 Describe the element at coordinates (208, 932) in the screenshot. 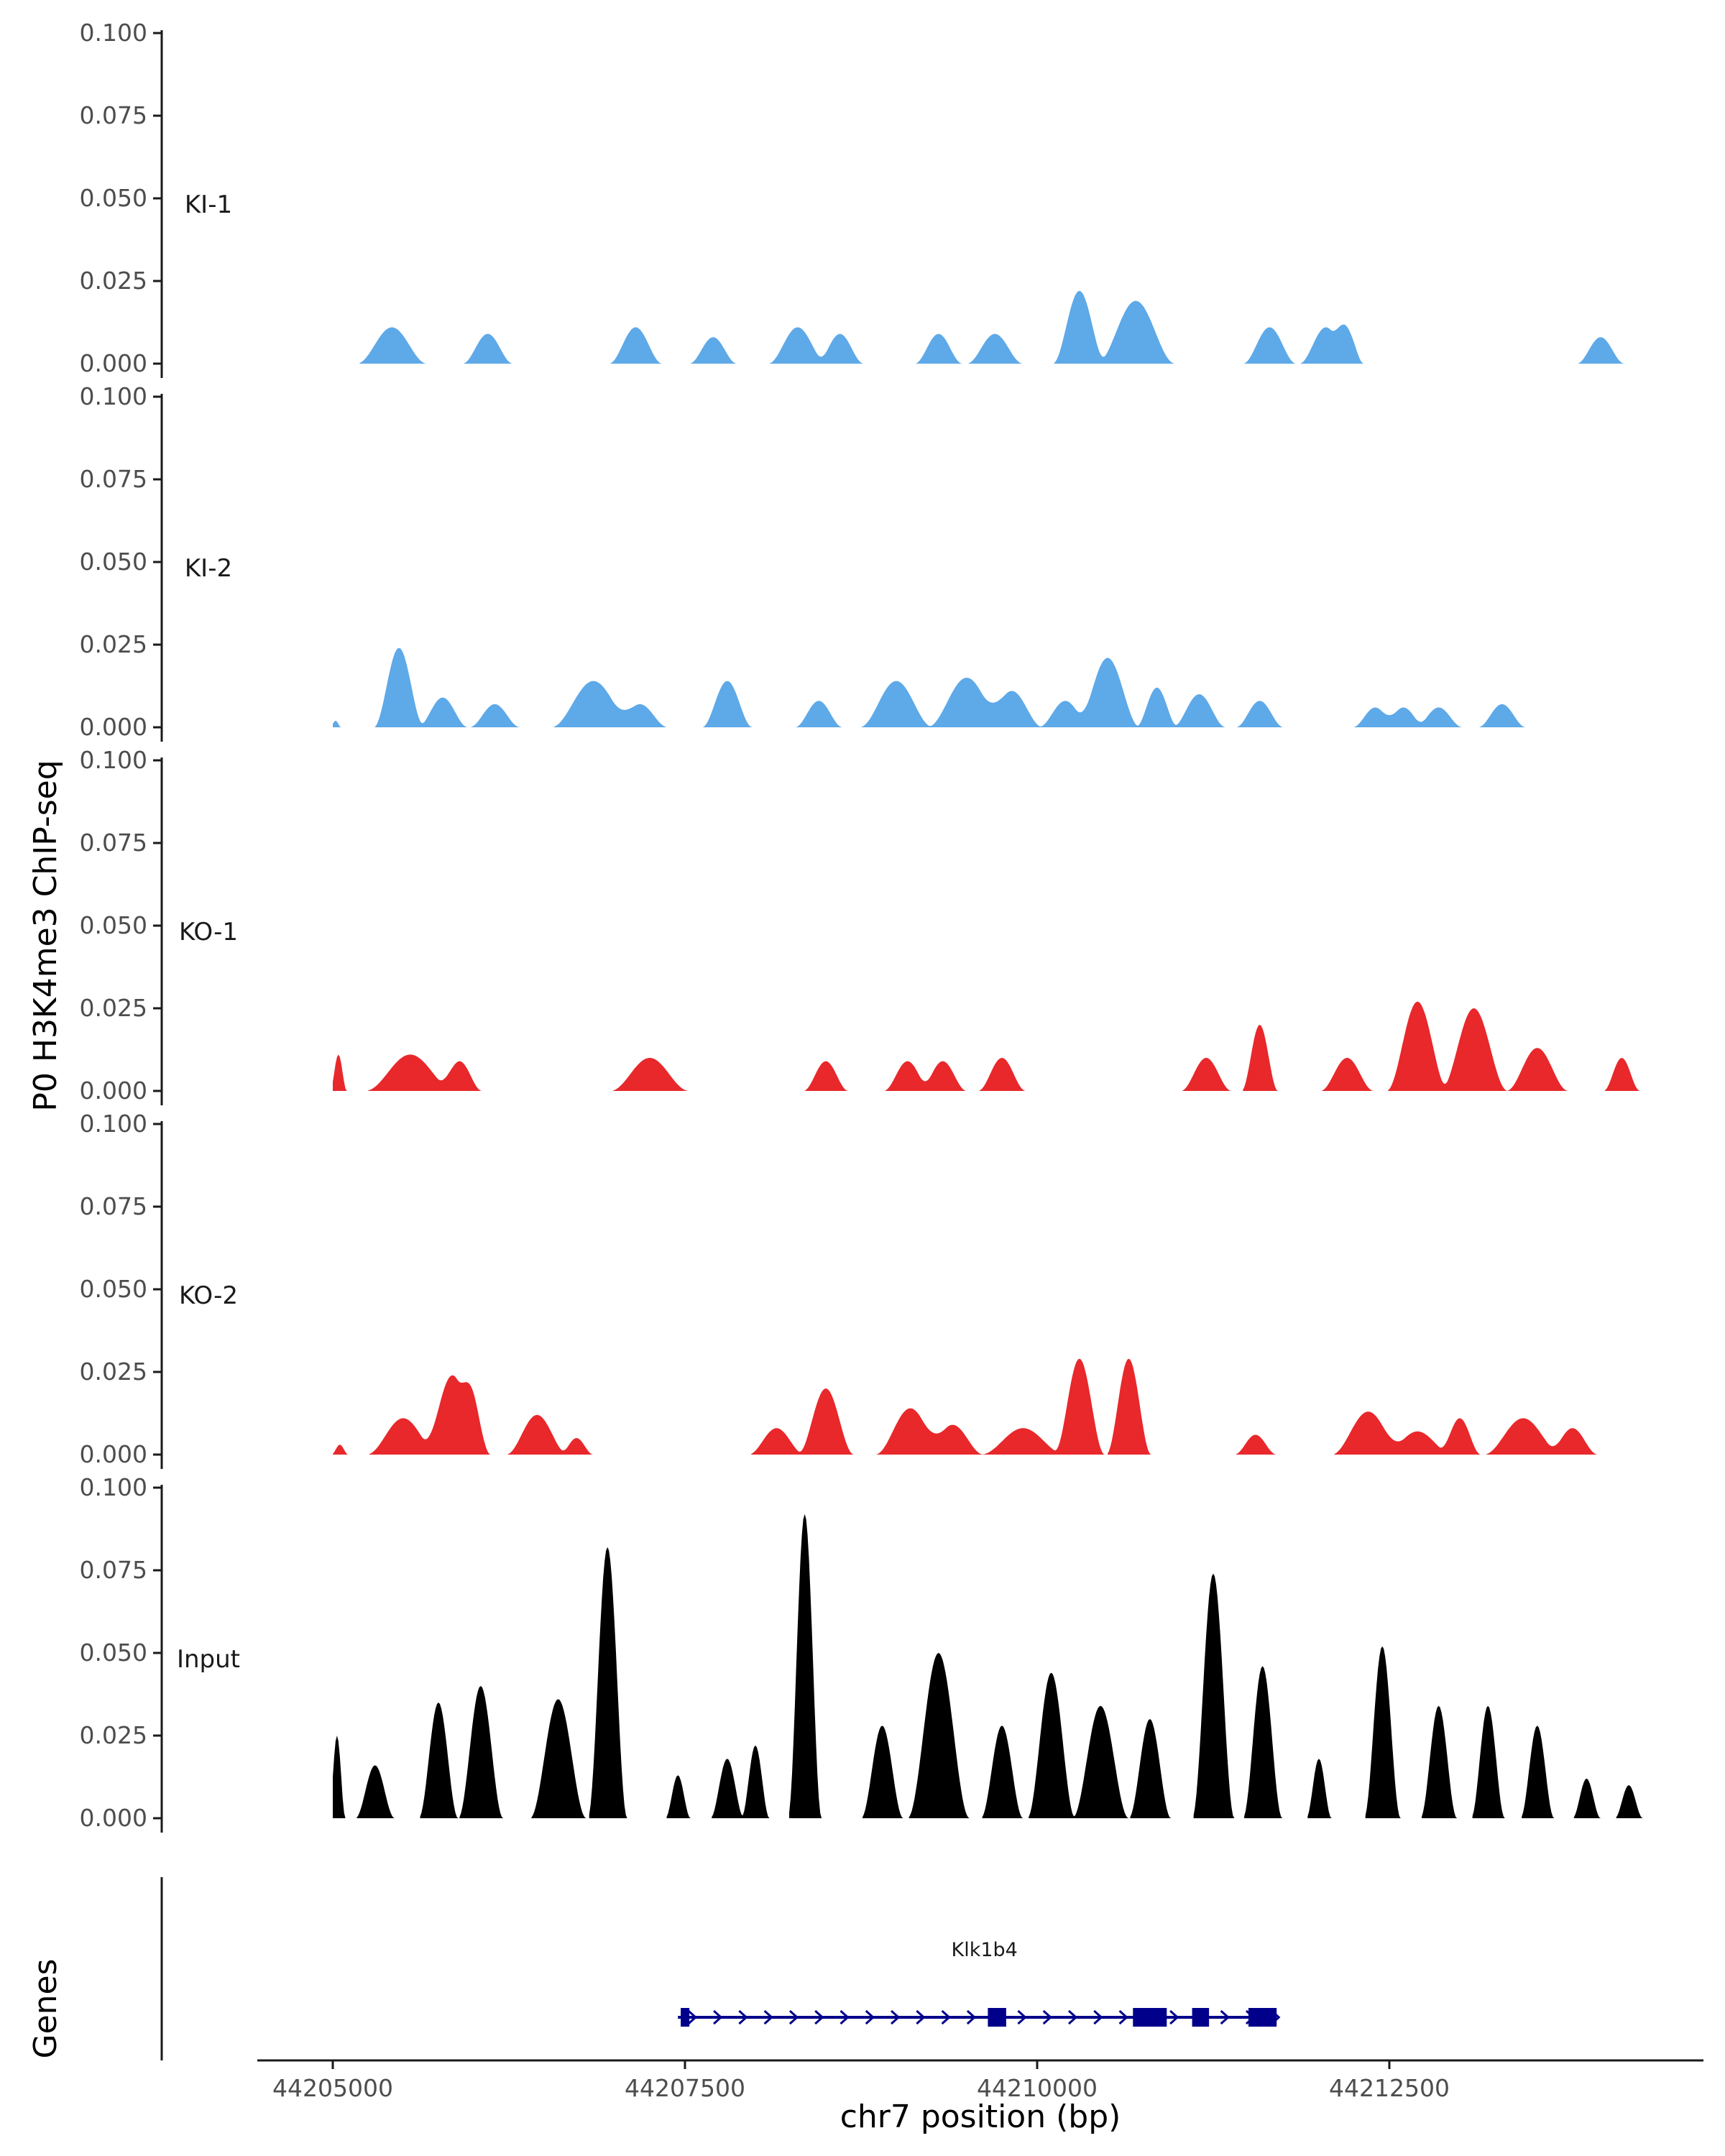

I see `track-label: KO-1` at that location.